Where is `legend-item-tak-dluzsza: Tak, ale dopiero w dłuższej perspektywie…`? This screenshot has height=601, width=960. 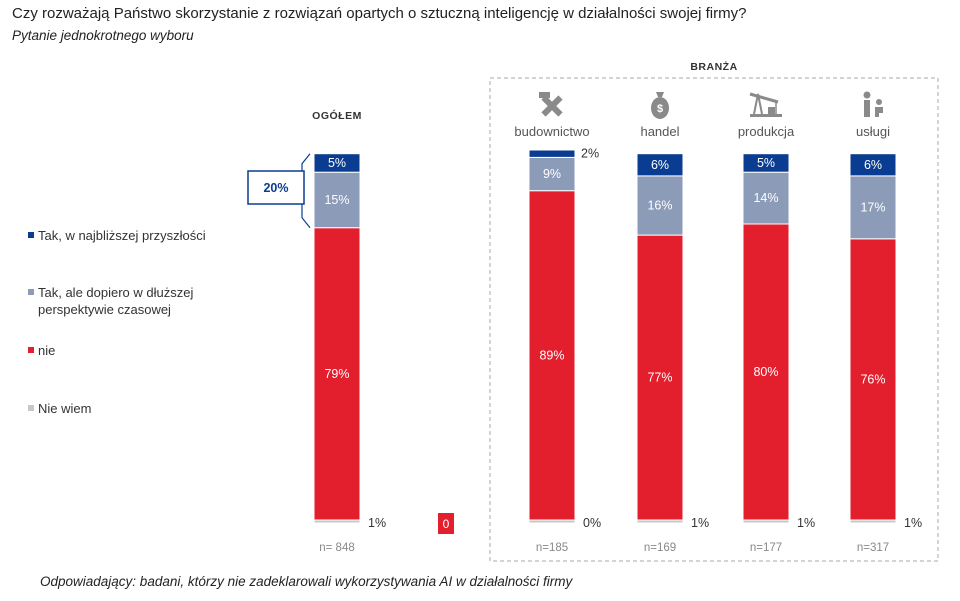
legend-item-tak-dluzsza: Tak, ale dopiero w dłuższej perspektywie… is located at coordinates (128, 301).